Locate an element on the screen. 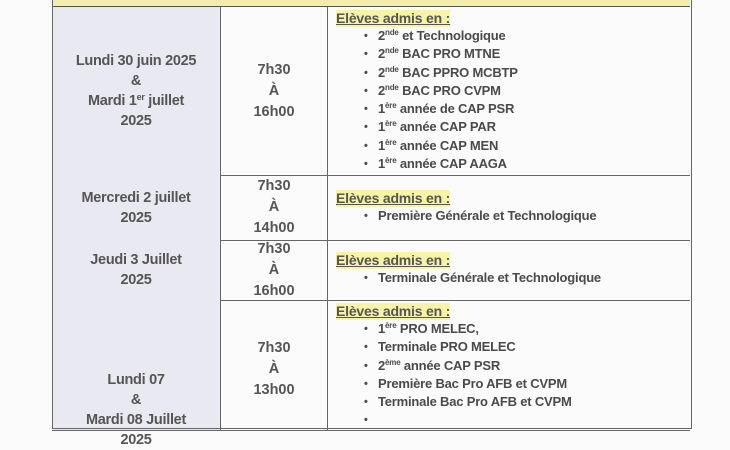 Image resolution: width=730 pixels, height=450 pixels. list-item: Terminale Générale et Technologique is located at coordinates (527, 278).